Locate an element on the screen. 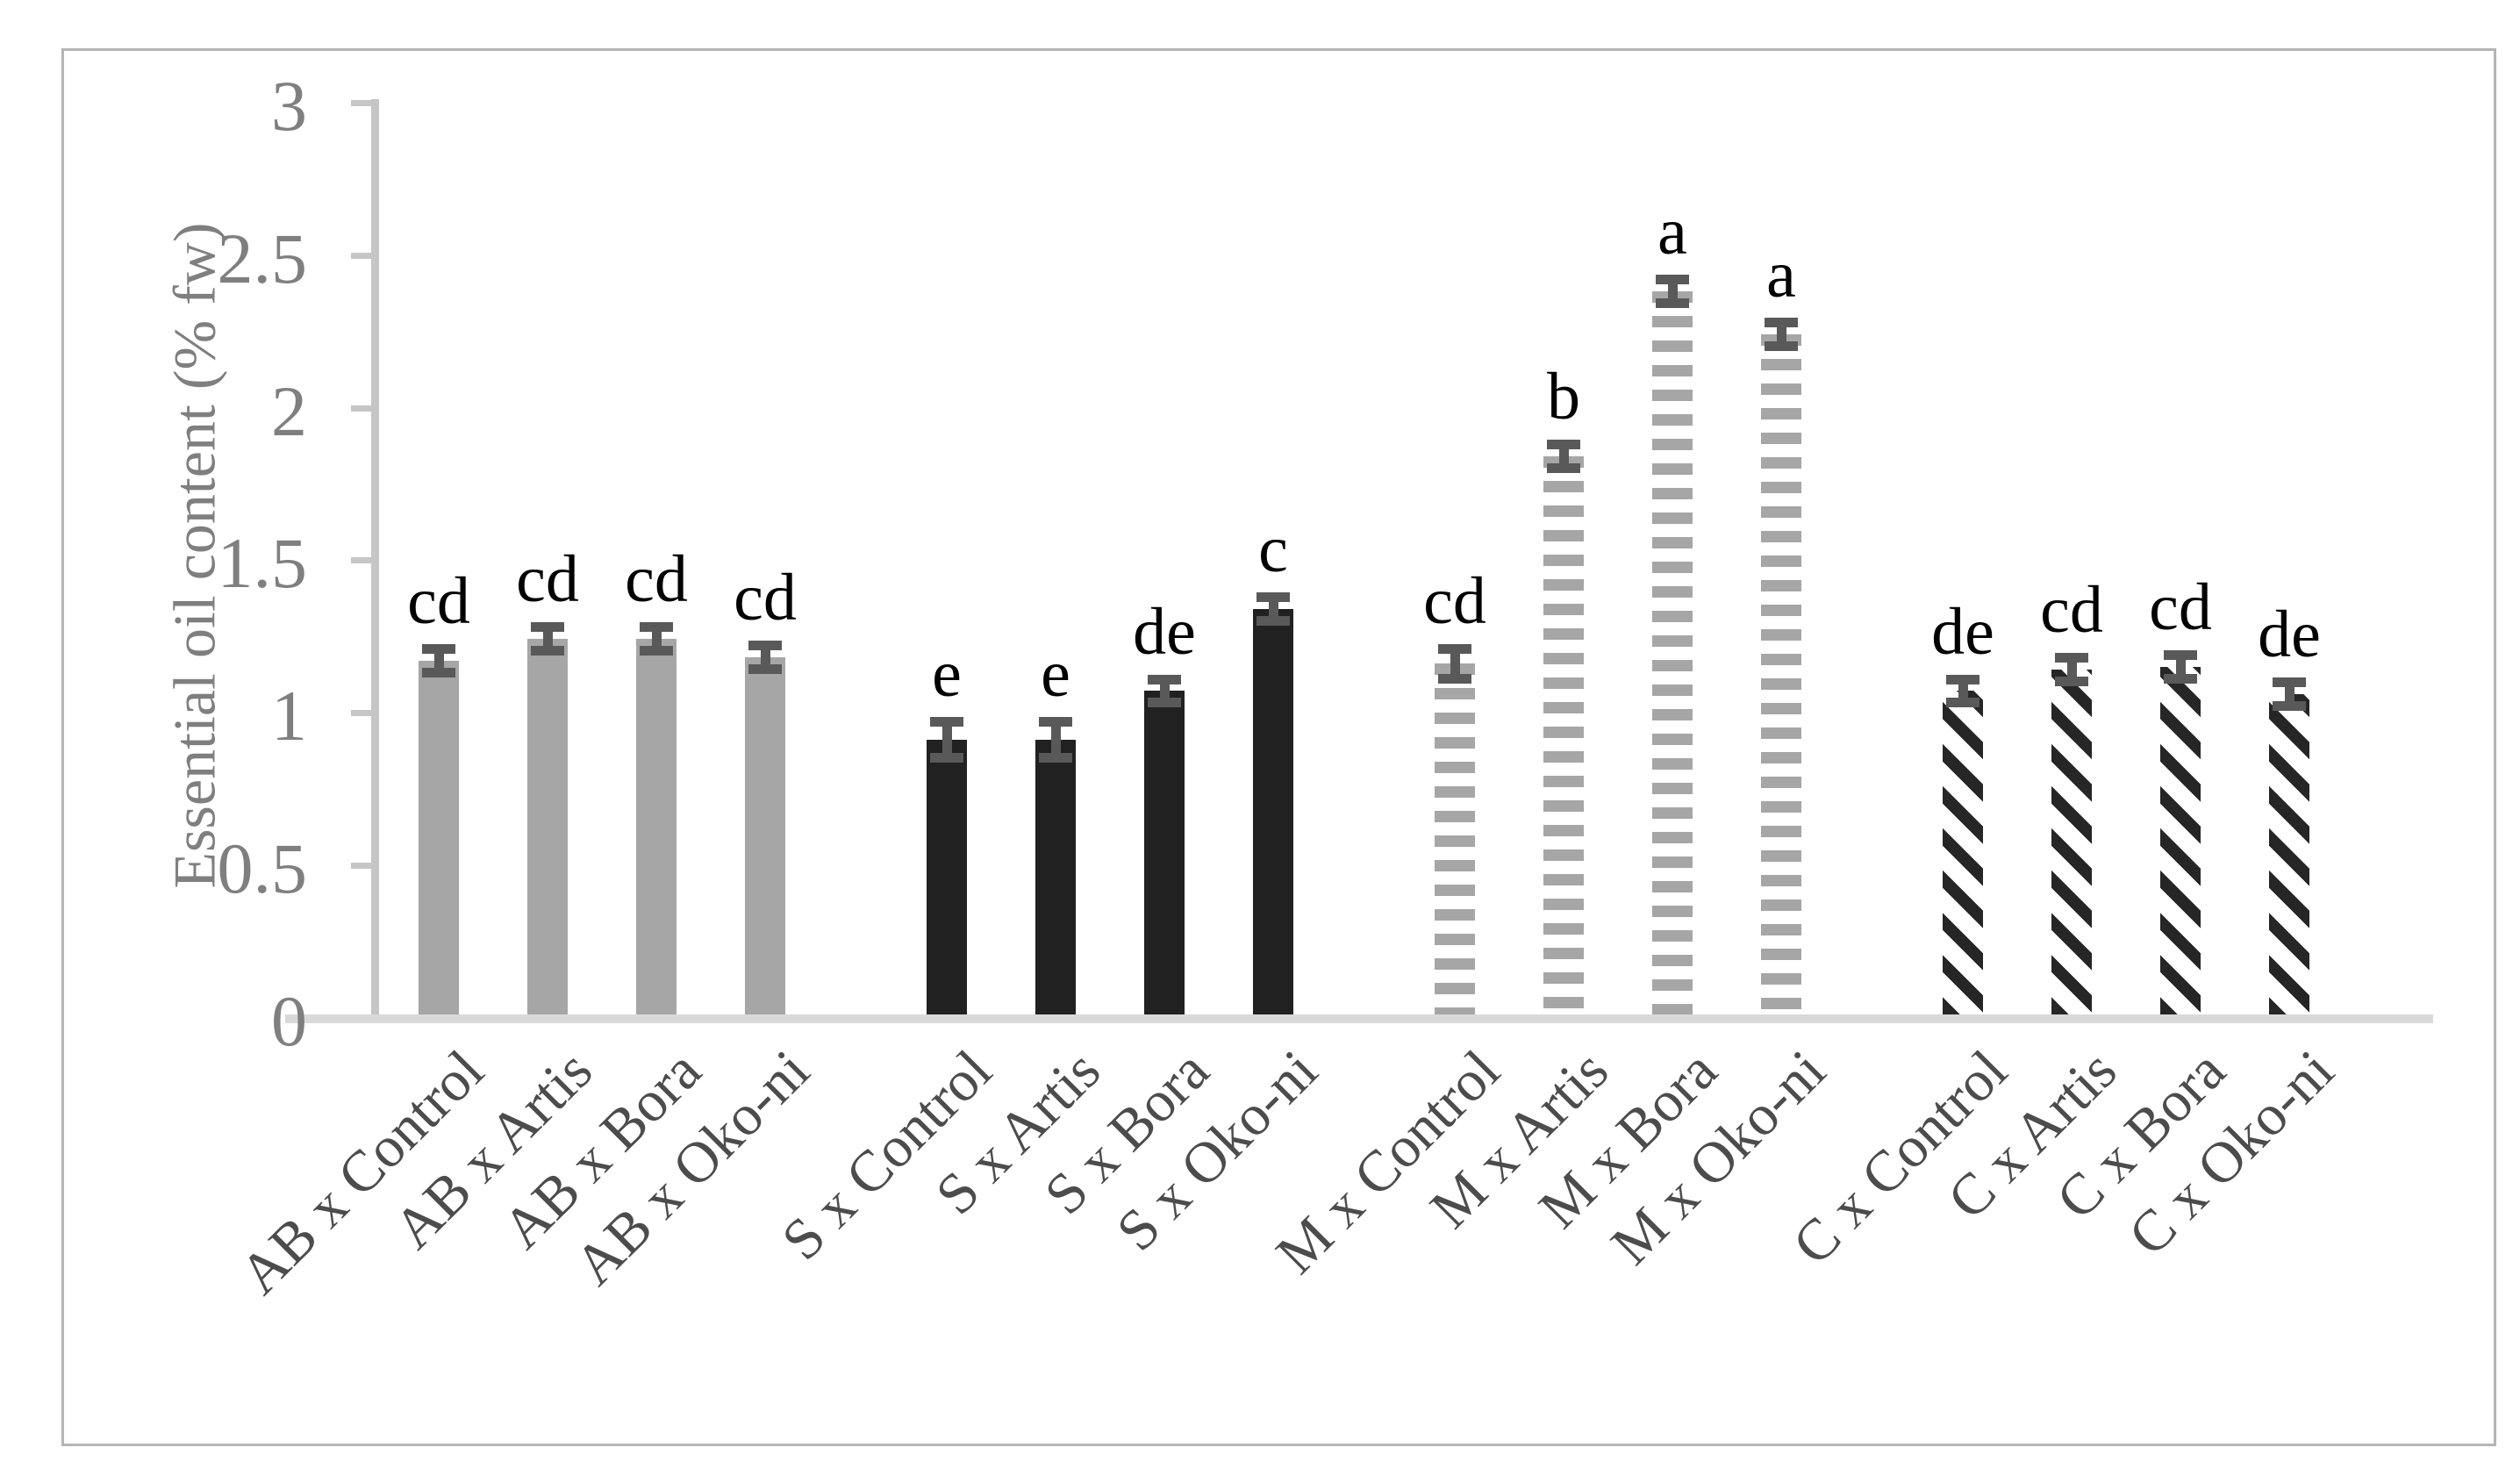 The image size is (2520, 1462). bar-c-x-control is located at coordinates (1963, 852).